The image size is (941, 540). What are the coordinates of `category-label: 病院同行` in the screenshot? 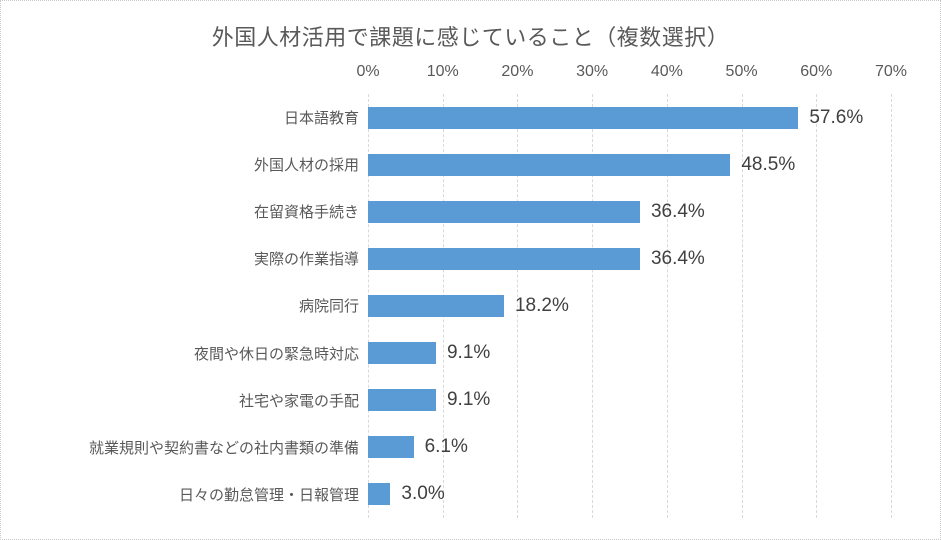 It's located at (328, 307).